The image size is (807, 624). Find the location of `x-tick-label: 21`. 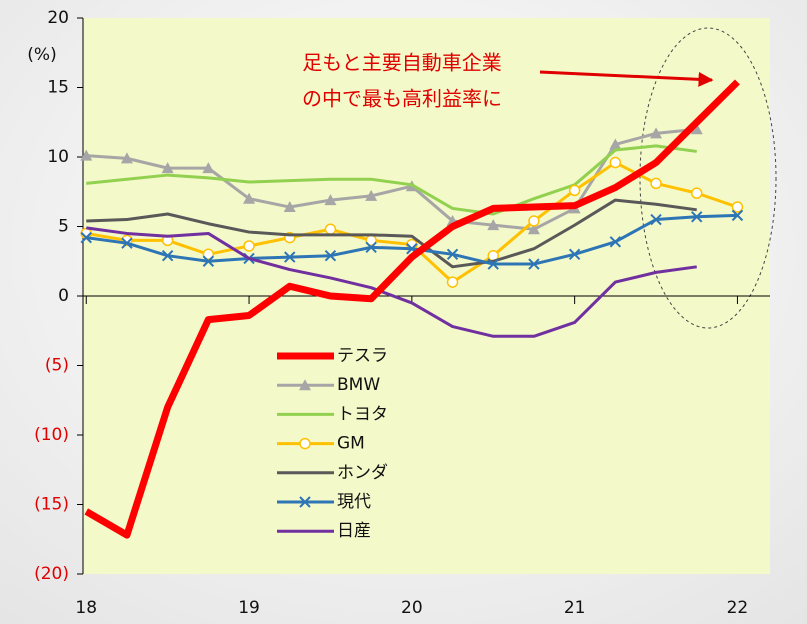

x-tick-label: 21 is located at coordinates (575, 608).